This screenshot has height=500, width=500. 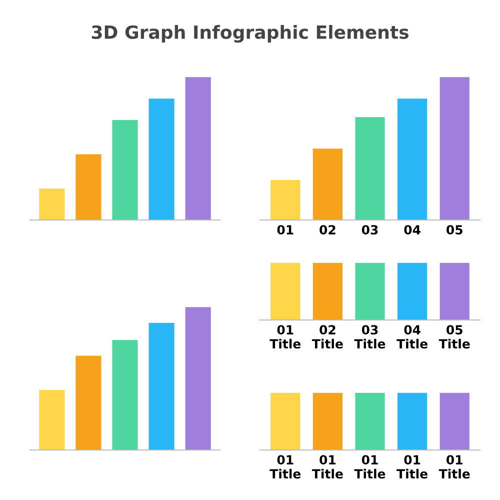 What do you see at coordinates (454, 230) in the screenshot?
I see `x-tick-label: 05` at bounding box center [454, 230].